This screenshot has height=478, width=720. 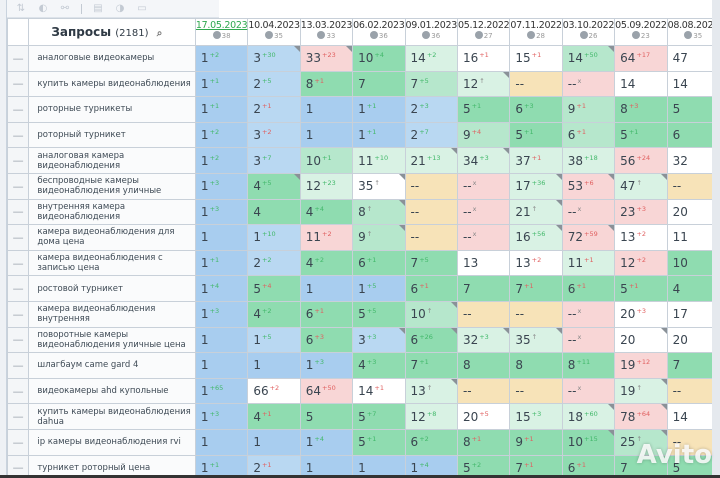 I want to click on date-label: 08.08.2022, so click(x=693, y=25).